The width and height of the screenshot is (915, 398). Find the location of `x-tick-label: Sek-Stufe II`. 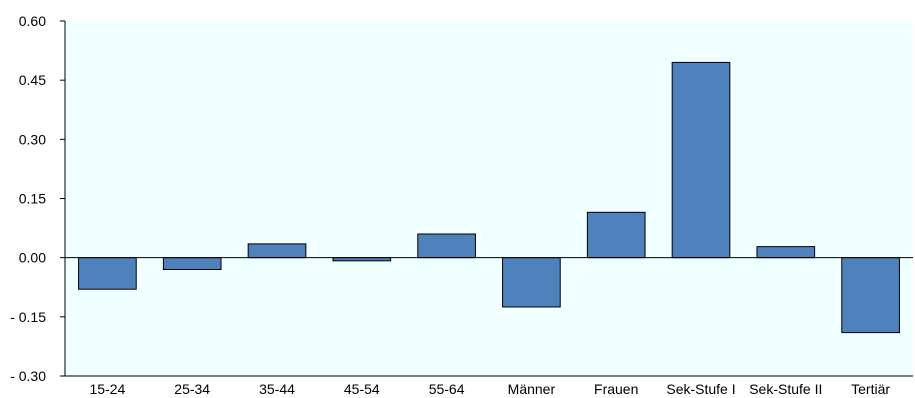

x-tick-label: Sek-Stufe II is located at coordinates (785, 389).